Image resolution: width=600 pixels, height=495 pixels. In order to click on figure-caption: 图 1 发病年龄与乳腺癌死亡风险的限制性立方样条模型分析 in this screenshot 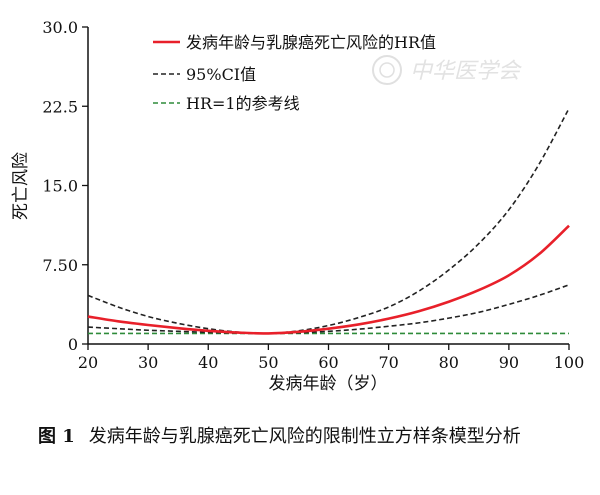, I will do `click(308, 437)`.